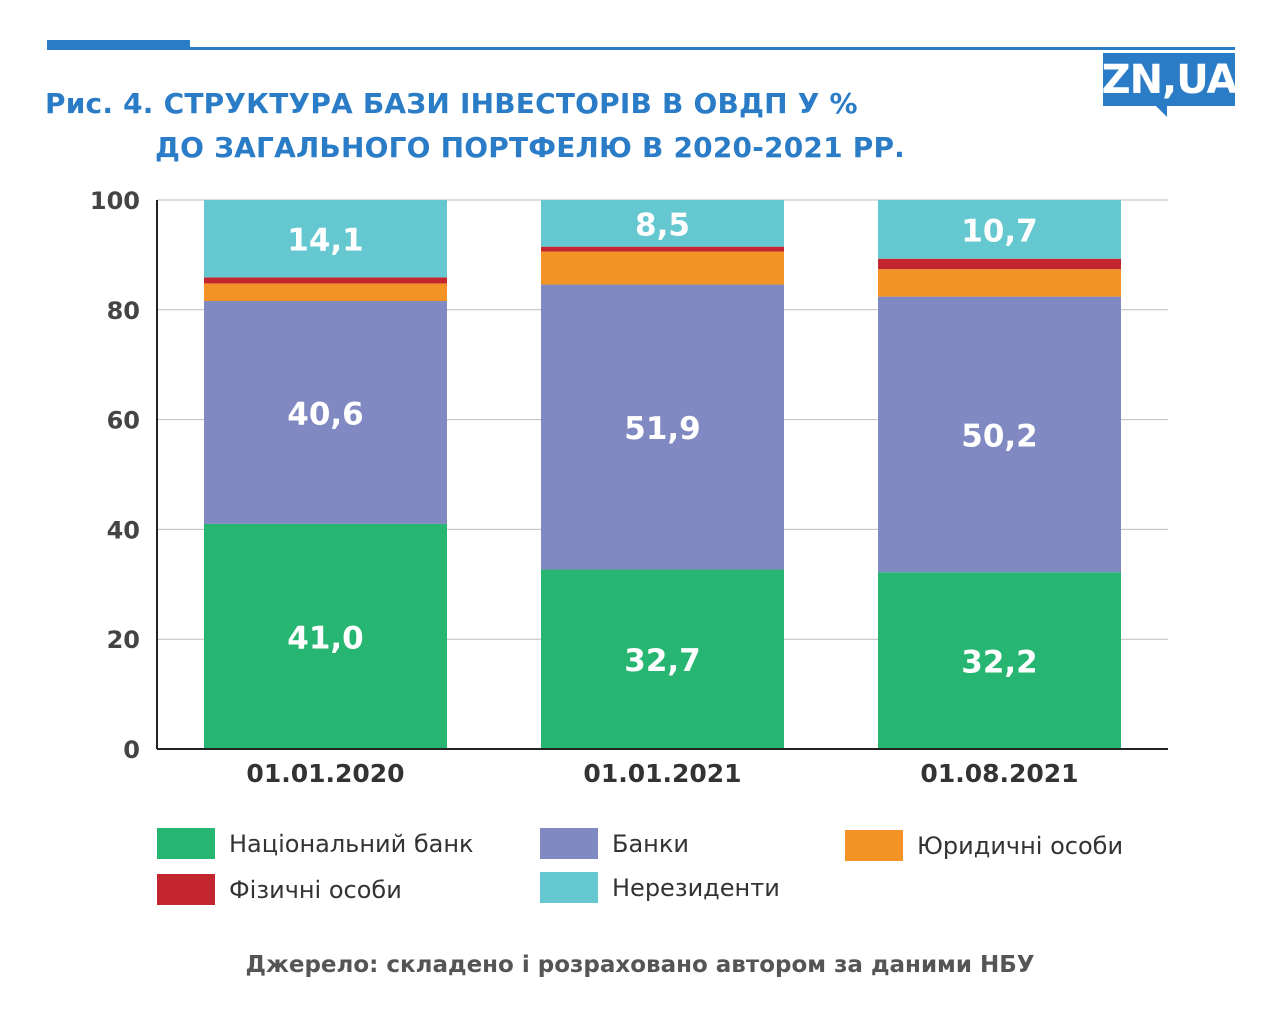  What do you see at coordinates (131, 750) in the screenshot?
I see `y-tick-label: 0` at bounding box center [131, 750].